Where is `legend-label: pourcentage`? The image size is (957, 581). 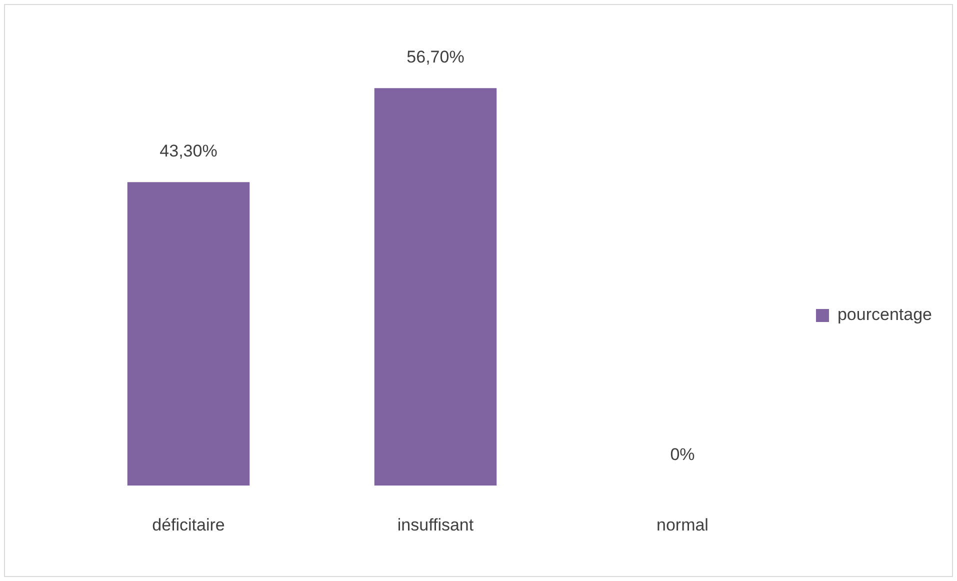
legend-label: pourcentage is located at coordinates (884, 314).